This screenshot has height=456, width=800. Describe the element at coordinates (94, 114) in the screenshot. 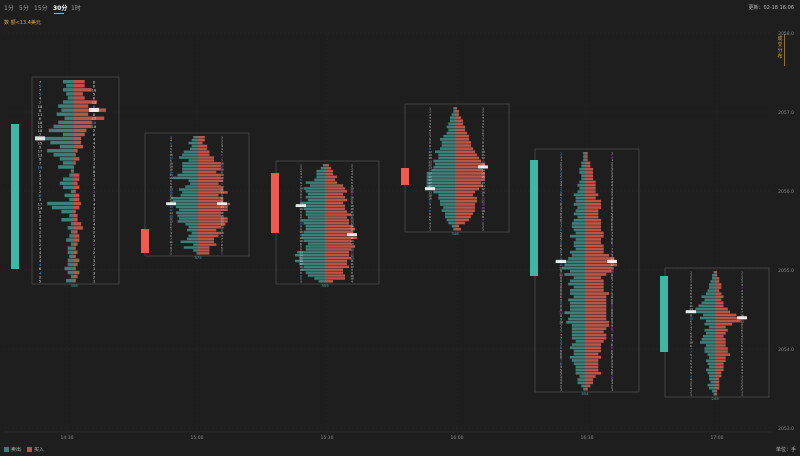

I see `buy-volume-0-8: 8` at that location.